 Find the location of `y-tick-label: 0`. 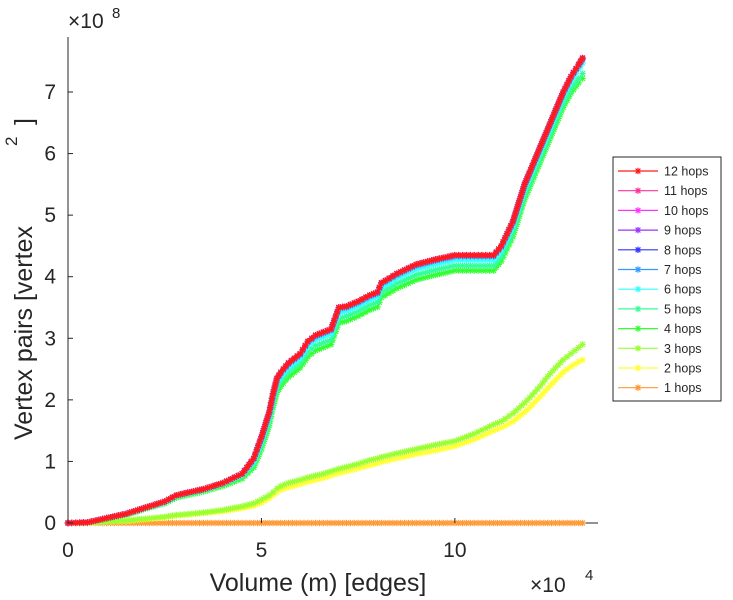

y-tick-label: 0 is located at coordinates (50, 523).